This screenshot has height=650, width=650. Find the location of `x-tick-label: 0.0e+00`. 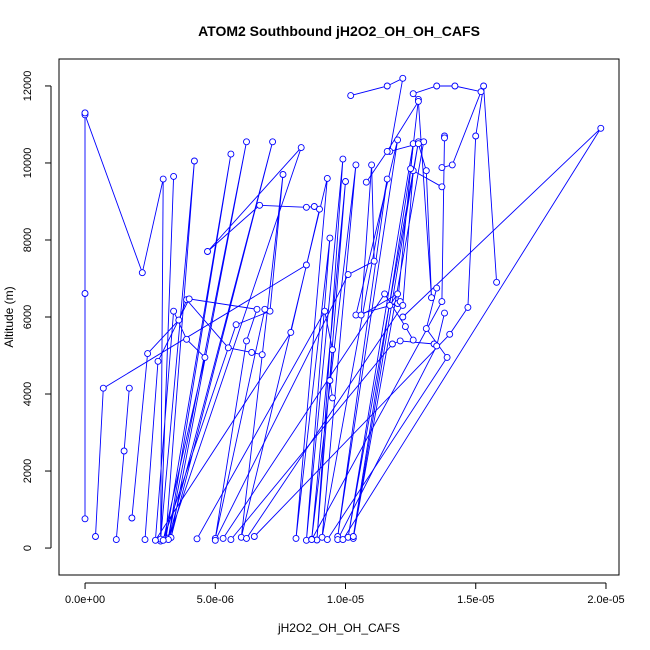

x-tick-label: 0.0e+00 is located at coordinates (85, 600).